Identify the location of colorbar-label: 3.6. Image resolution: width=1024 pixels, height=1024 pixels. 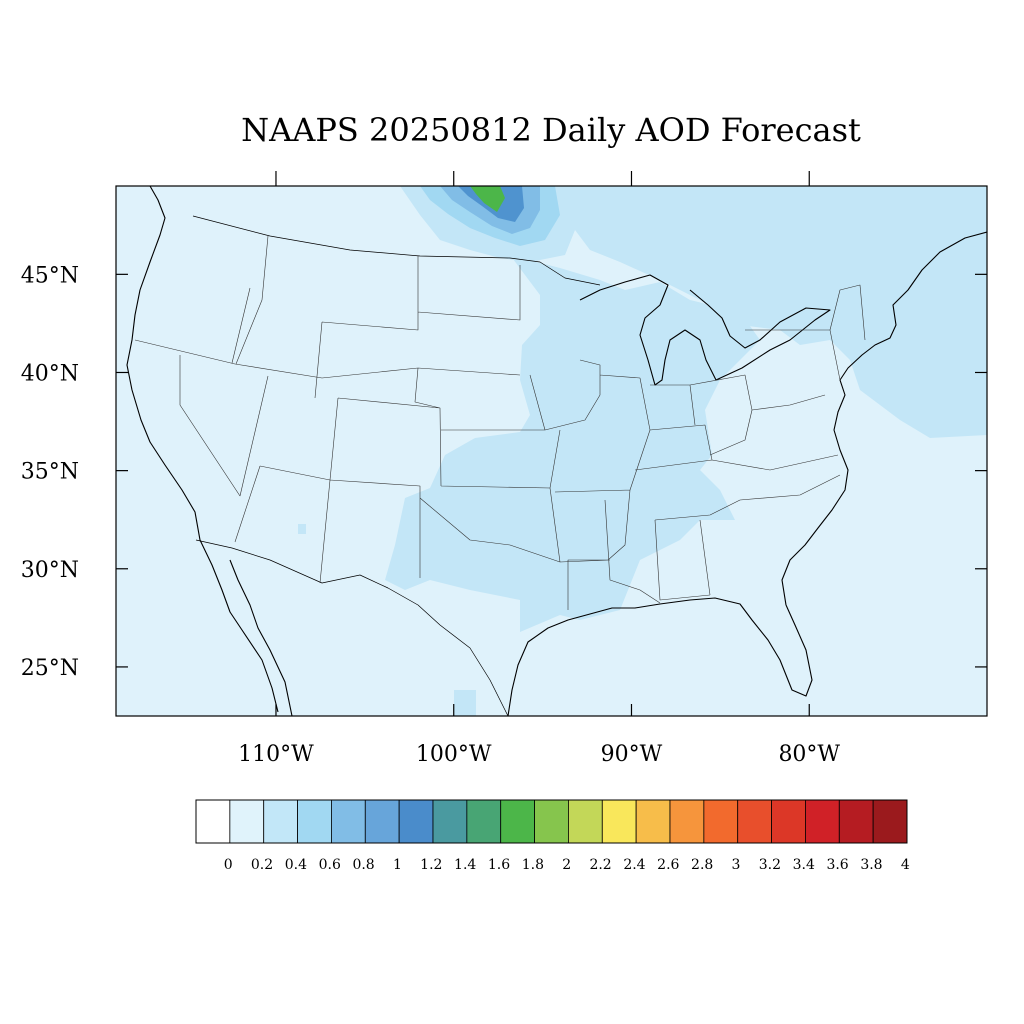
(837, 865).